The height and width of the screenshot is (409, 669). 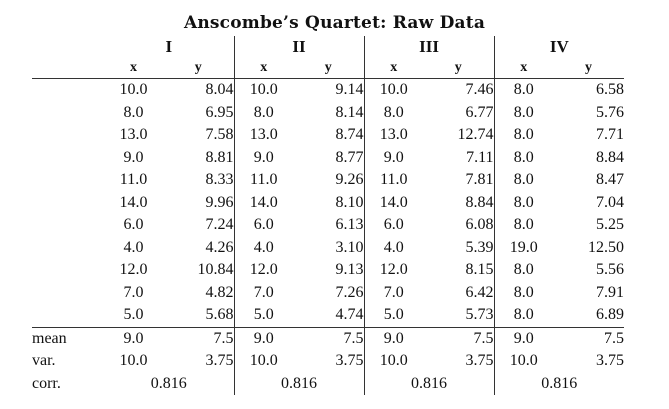 I want to click on x-value-ii: 12.0, so click(x=263, y=269).